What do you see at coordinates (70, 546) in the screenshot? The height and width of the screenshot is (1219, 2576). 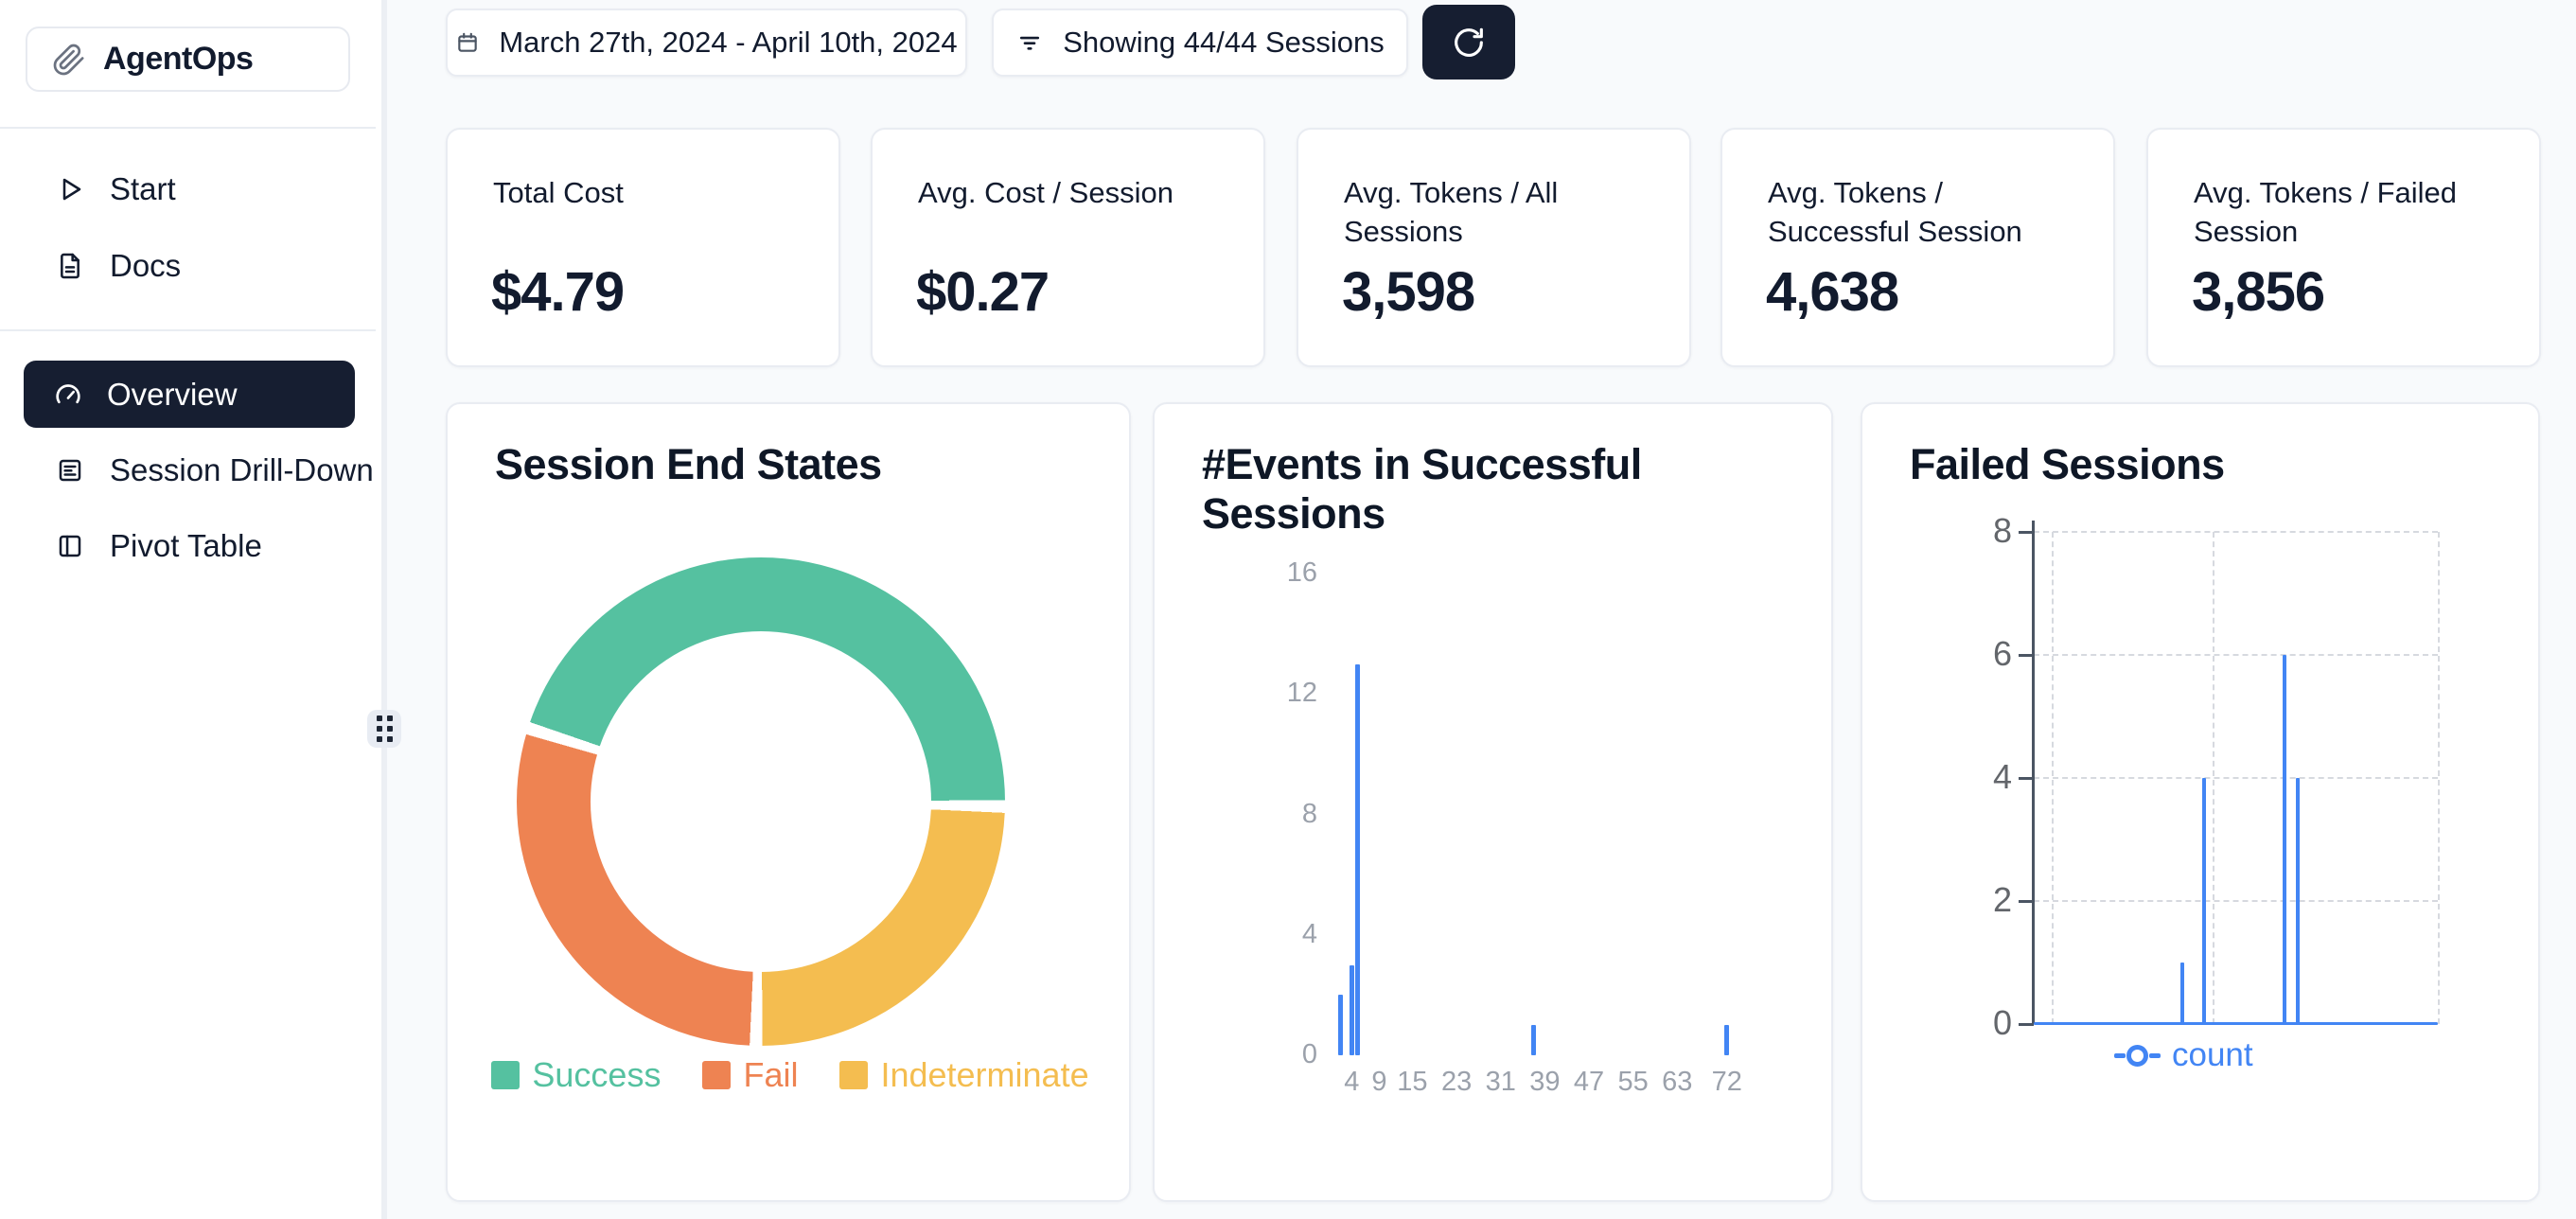 I see `panel-left-icon` at bounding box center [70, 546].